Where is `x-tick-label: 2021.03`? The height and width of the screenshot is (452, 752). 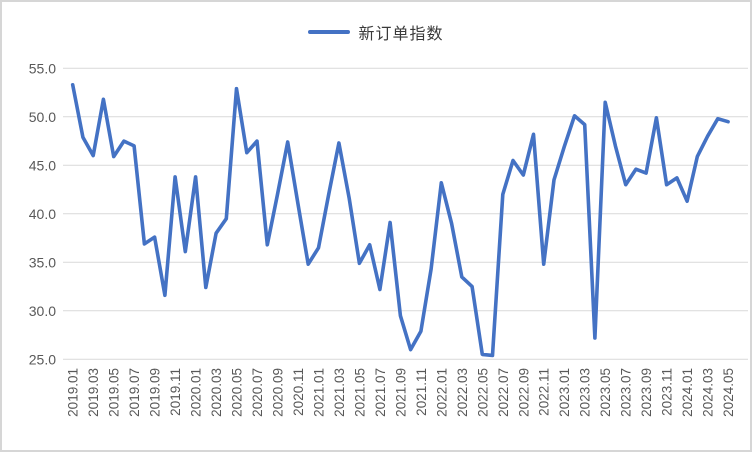 x-tick-label: 2021.03 is located at coordinates (339, 392).